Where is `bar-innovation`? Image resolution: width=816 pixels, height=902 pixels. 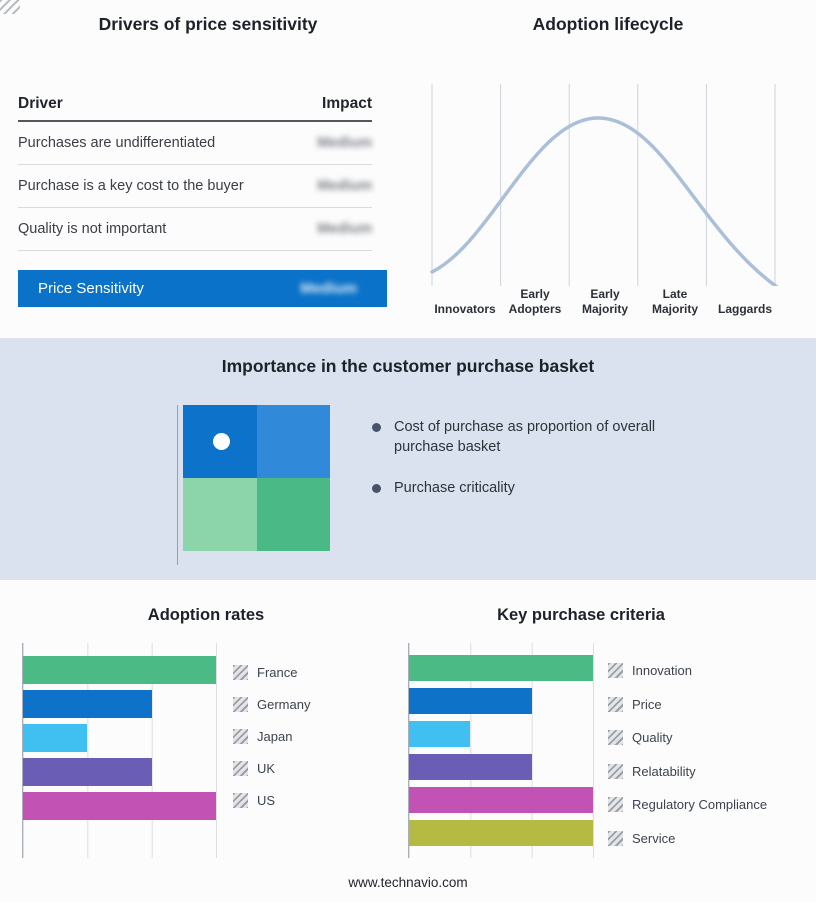 bar-innovation is located at coordinates (501, 668).